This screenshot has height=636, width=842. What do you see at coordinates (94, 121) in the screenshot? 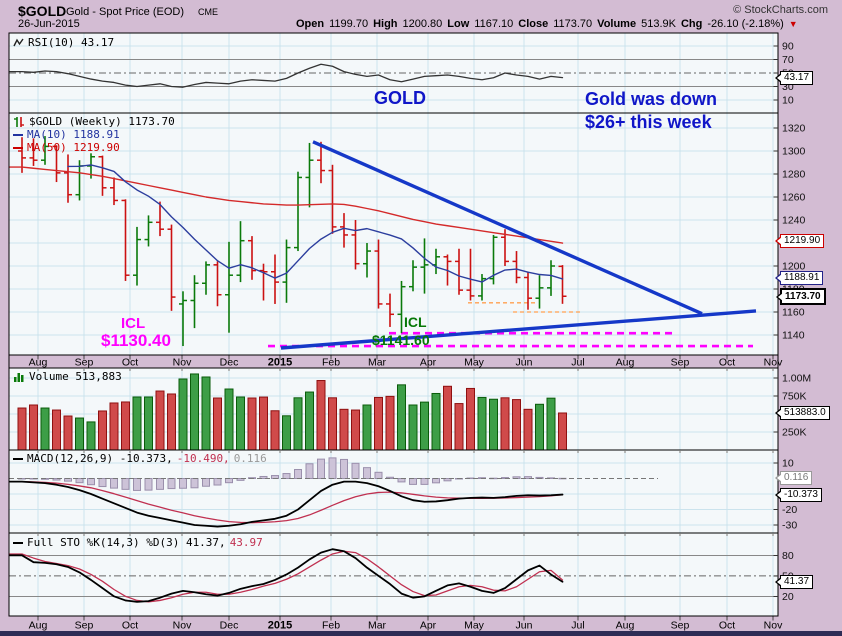
I see `price-legend: $GOLD (Weekly) 1173.70` at bounding box center [94, 121].